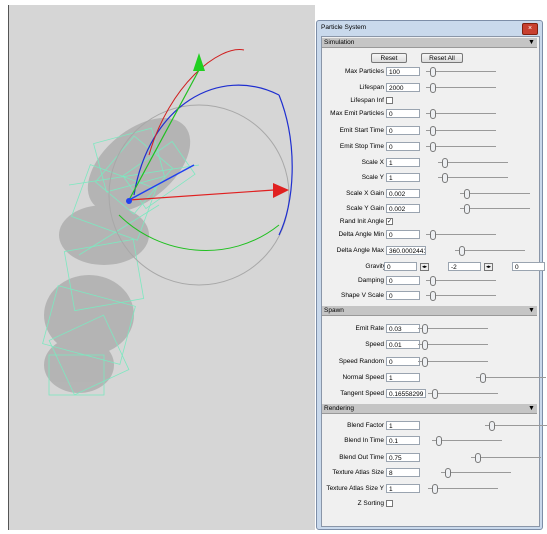  Describe the element at coordinates (361, 234) in the screenshot. I see `field-label: Delta Angle Min` at that location.